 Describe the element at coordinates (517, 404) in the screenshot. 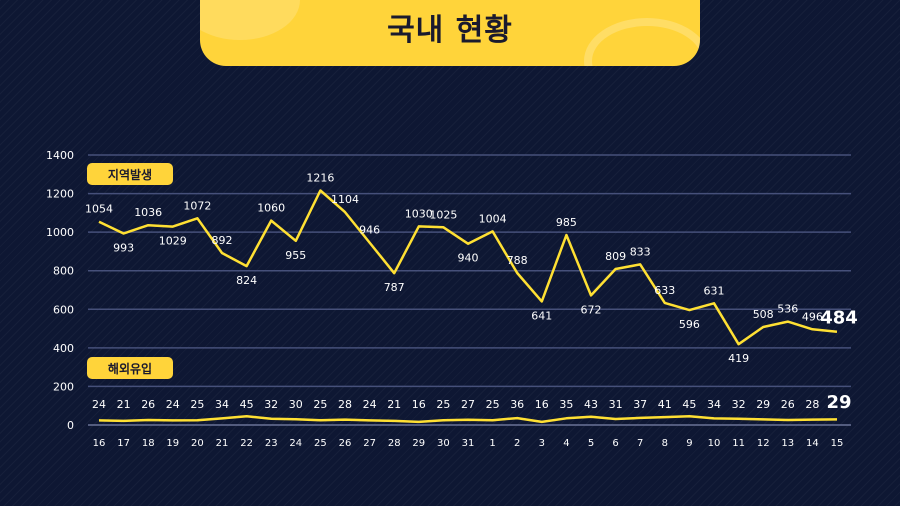

I see `data-label-overseas: 36` at that location.